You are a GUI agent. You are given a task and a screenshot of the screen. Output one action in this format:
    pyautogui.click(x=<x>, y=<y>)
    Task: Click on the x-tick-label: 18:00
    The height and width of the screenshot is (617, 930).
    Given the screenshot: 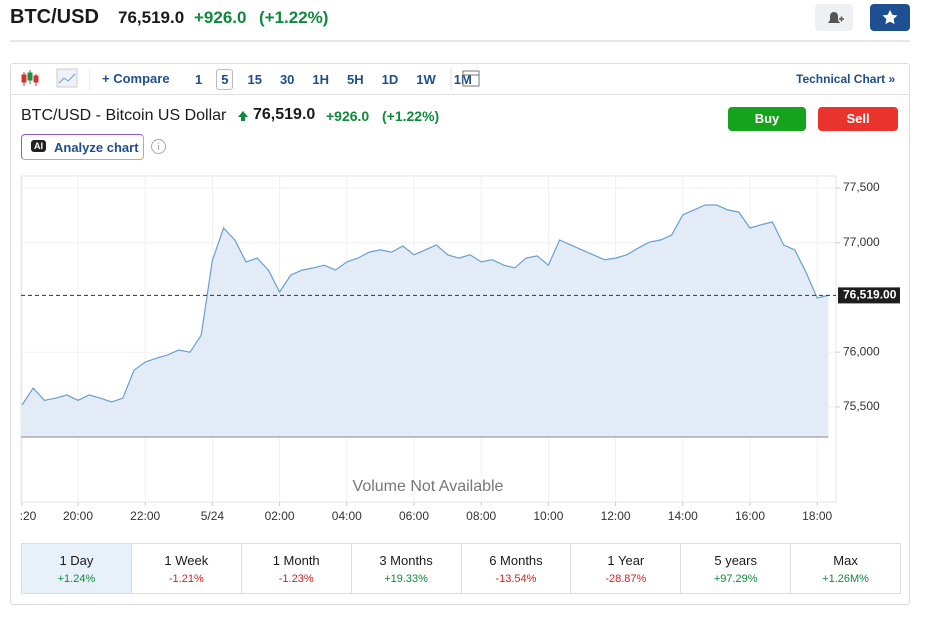 What is the action you would take?
    pyautogui.click(x=817, y=516)
    